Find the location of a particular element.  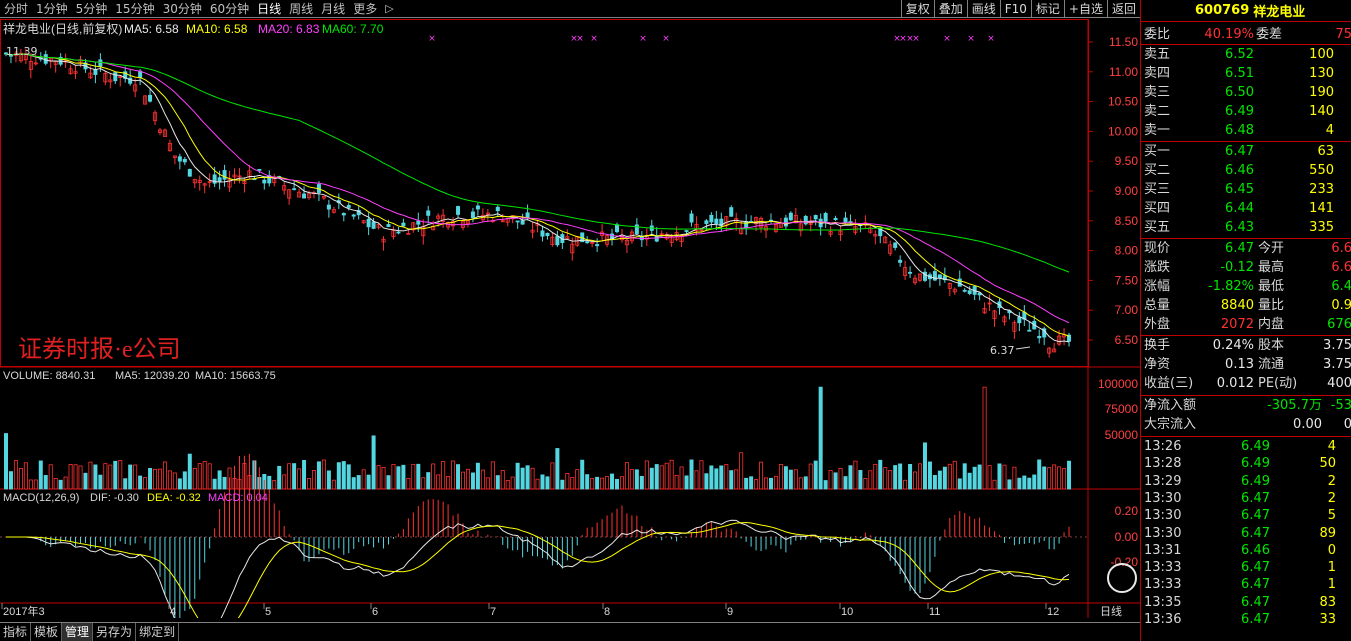

tool-button-4: 标记 is located at coordinates (1047, 9).